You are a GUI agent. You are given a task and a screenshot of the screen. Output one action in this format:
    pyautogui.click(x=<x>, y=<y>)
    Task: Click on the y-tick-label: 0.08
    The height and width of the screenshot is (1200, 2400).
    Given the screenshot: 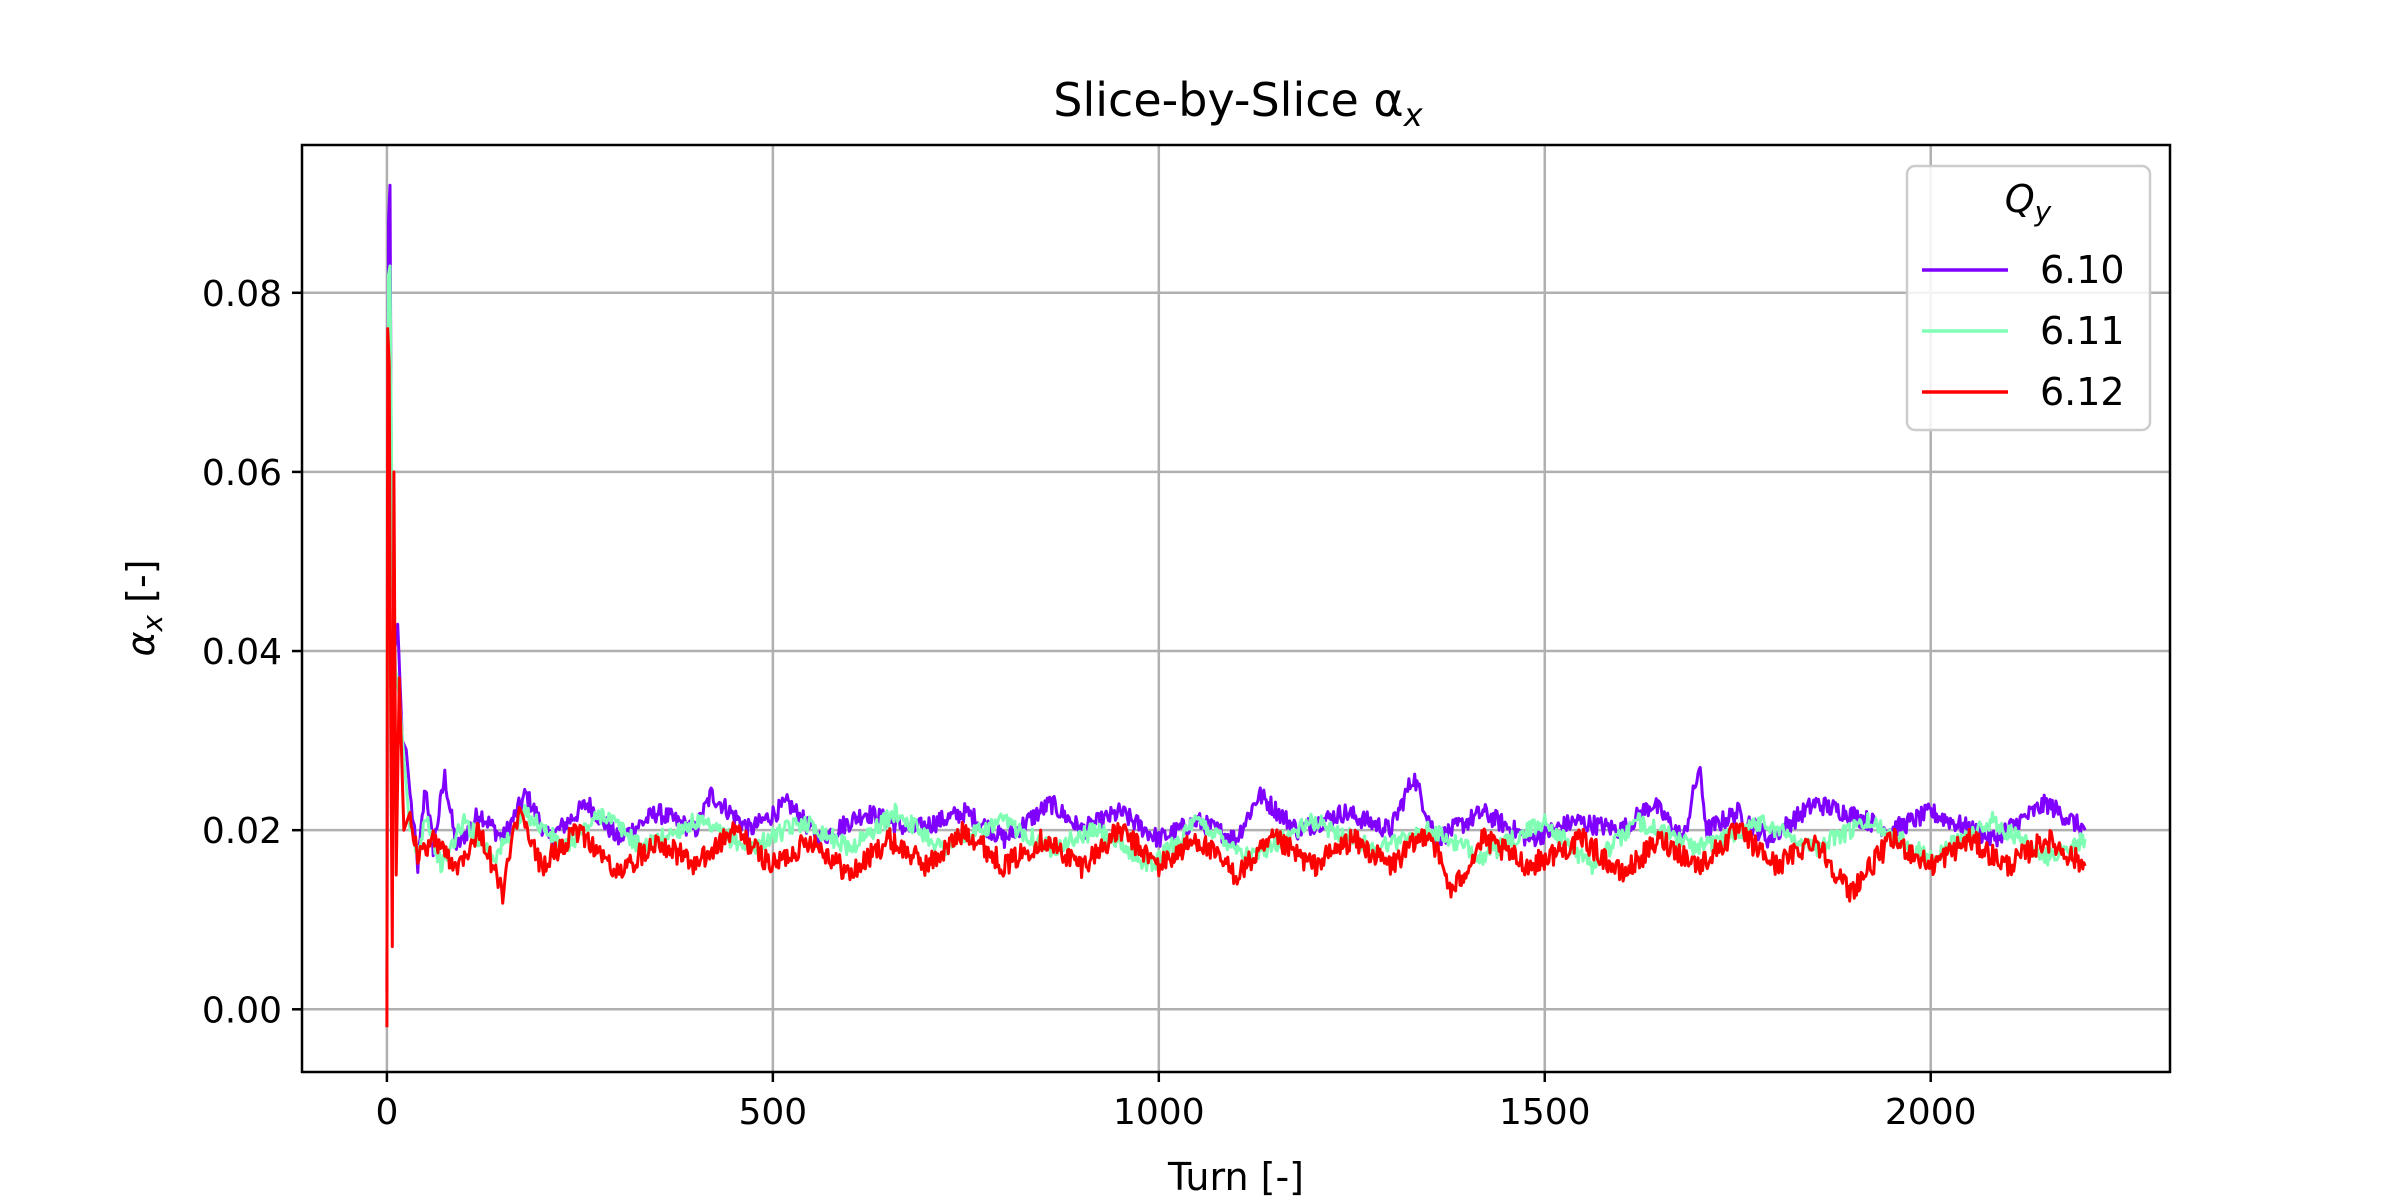 What is the action you would take?
    pyautogui.click(x=242, y=294)
    